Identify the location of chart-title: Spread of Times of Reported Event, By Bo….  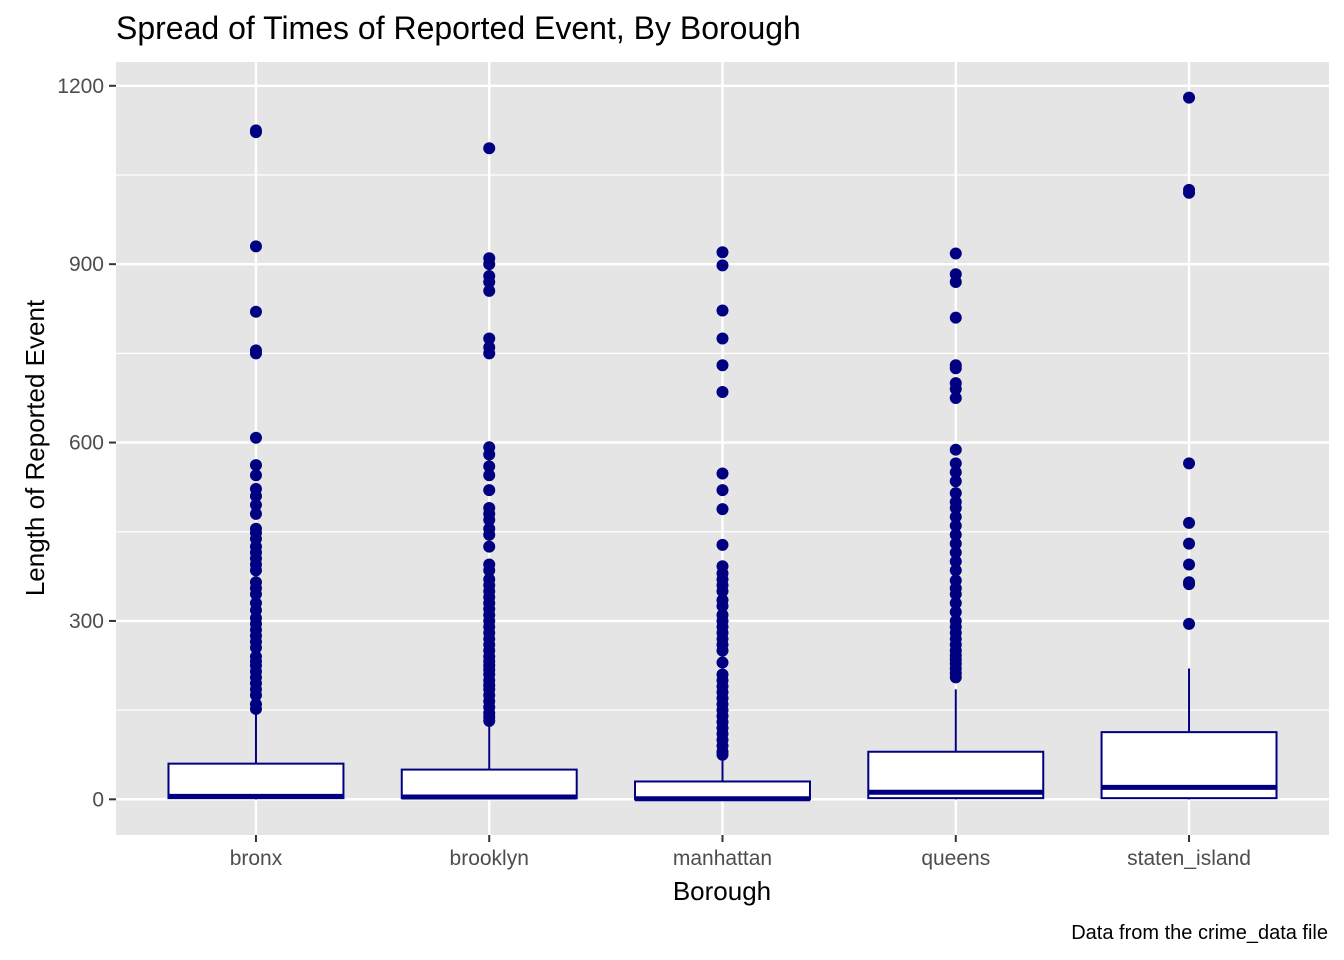
(458, 28).